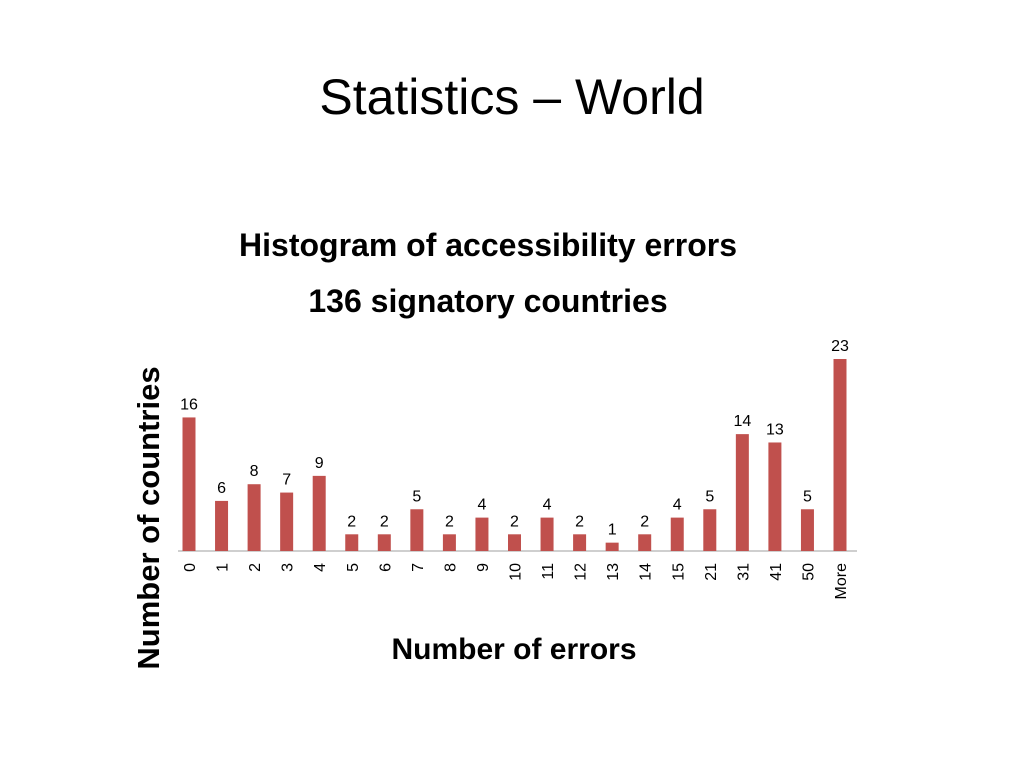 This screenshot has height=768, width=1024. Describe the element at coordinates (487, 301) in the screenshot. I see `chart-subtitle: 136 signatory countries` at that location.